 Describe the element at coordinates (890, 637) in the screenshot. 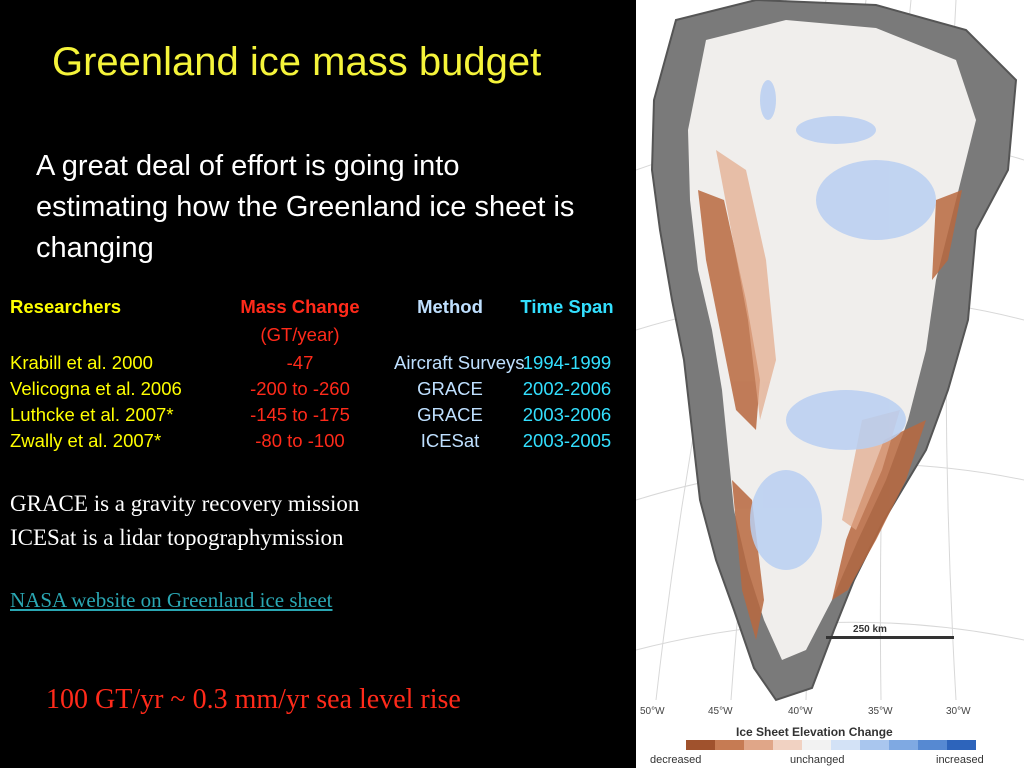

I see `scale-bar` at that location.